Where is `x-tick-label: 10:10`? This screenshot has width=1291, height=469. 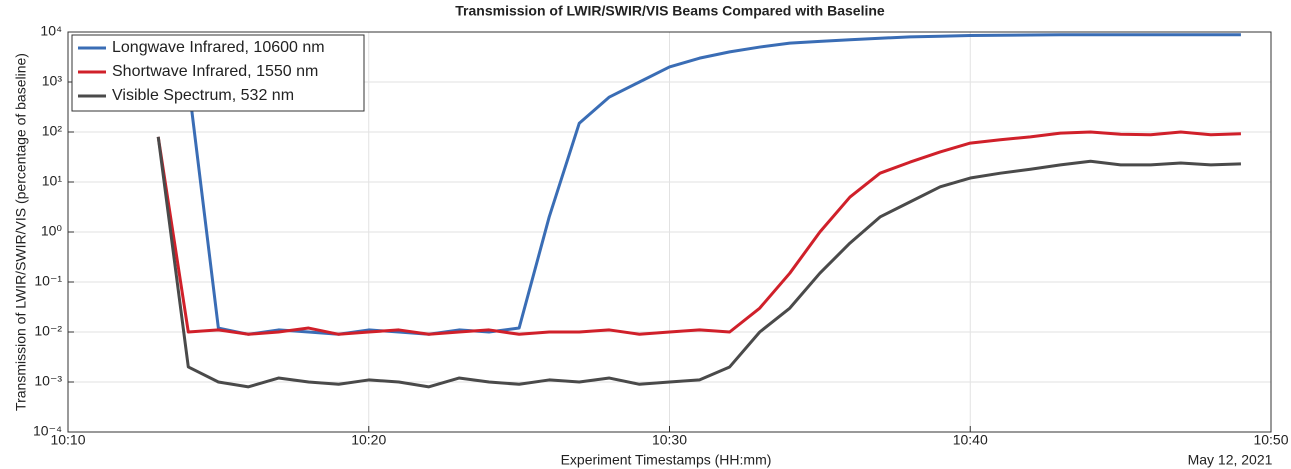 x-tick-label: 10:10 is located at coordinates (67, 440).